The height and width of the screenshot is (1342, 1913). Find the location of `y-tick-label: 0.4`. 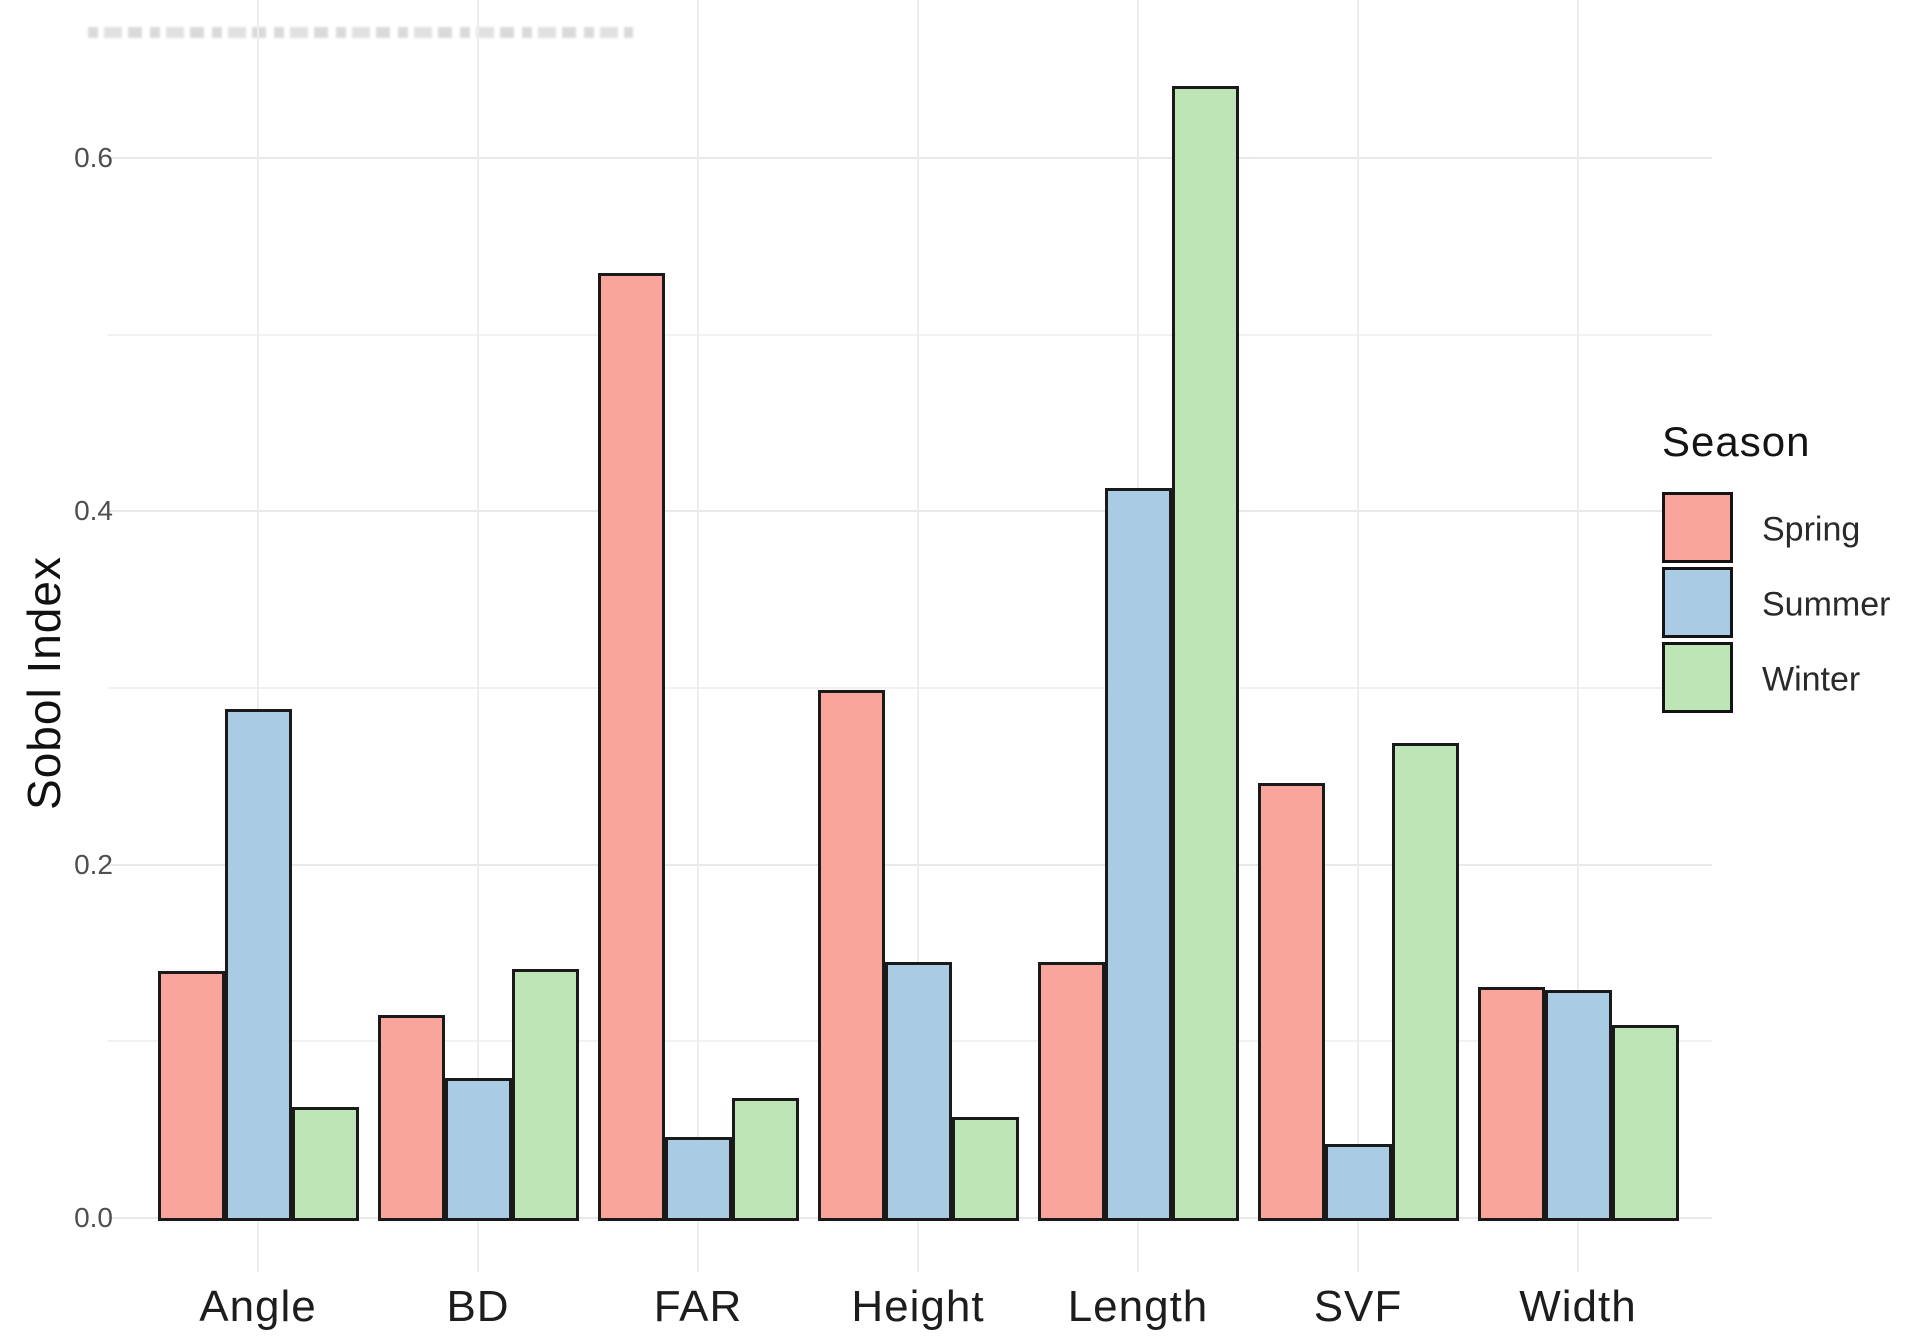

y-tick-label: 0.4 is located at coordinates (93, 511).